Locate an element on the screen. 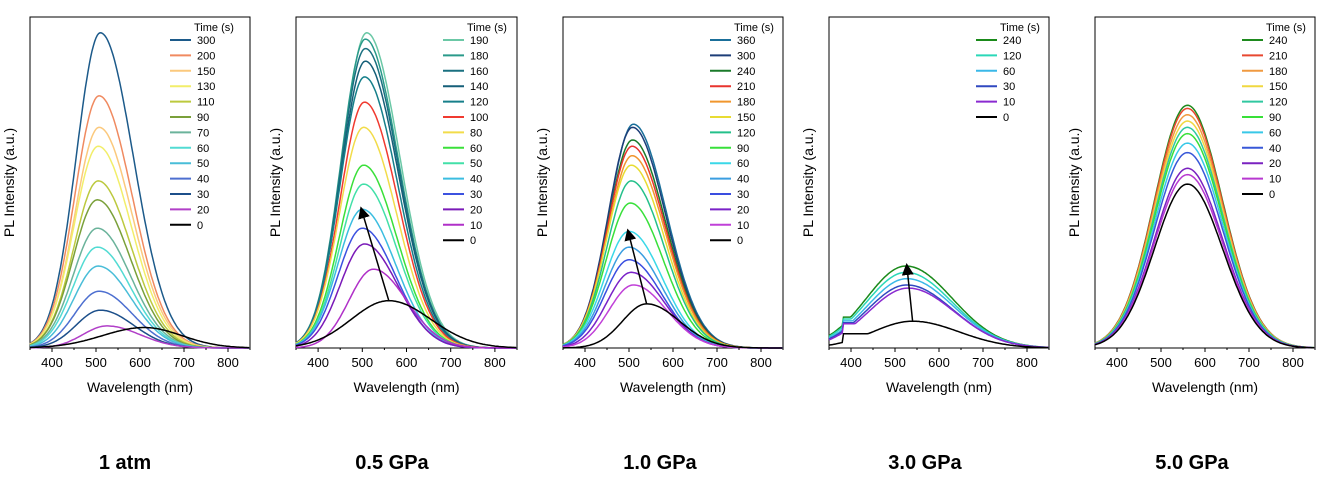 This screenshot has width=1322, height=487. caption-3-0gpa: 3.0 GPa is located at coordinates (925, 463).